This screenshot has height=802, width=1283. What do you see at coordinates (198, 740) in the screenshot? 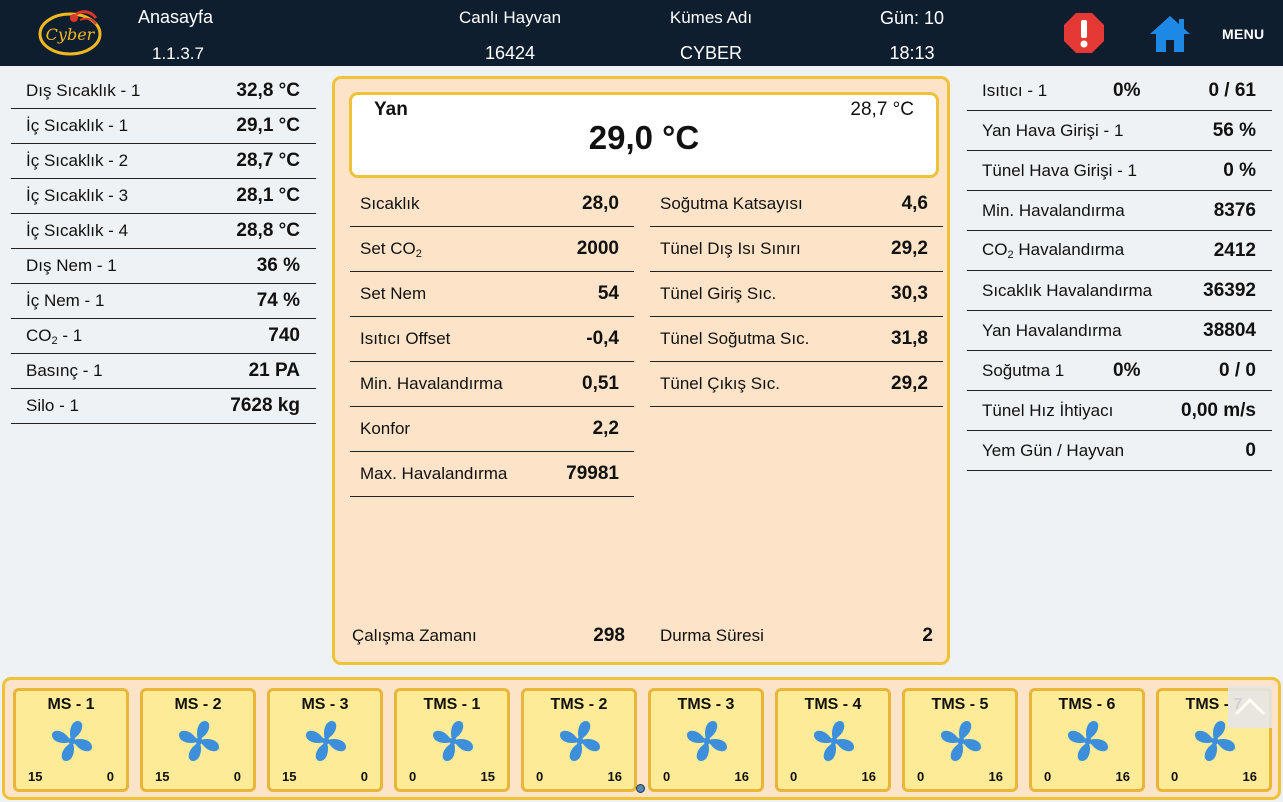
I see `fan-card: MS - 2 15 0` at bounding box center [198, 740].